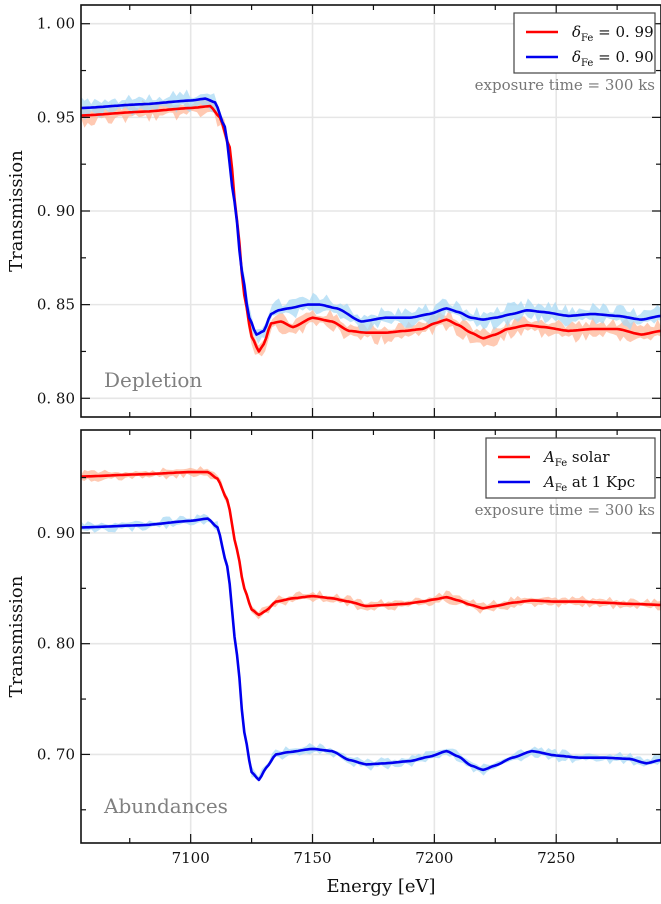  Describe the element at coordinates (556, 858) in the screenshot. I see `x-tick-label: 7250` at that location.